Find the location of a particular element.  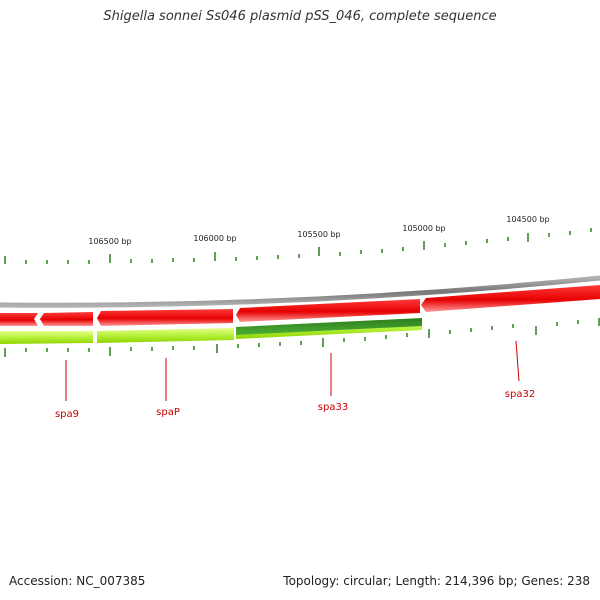

gene-arrow-spa32 is located at coordinates (510, 298).